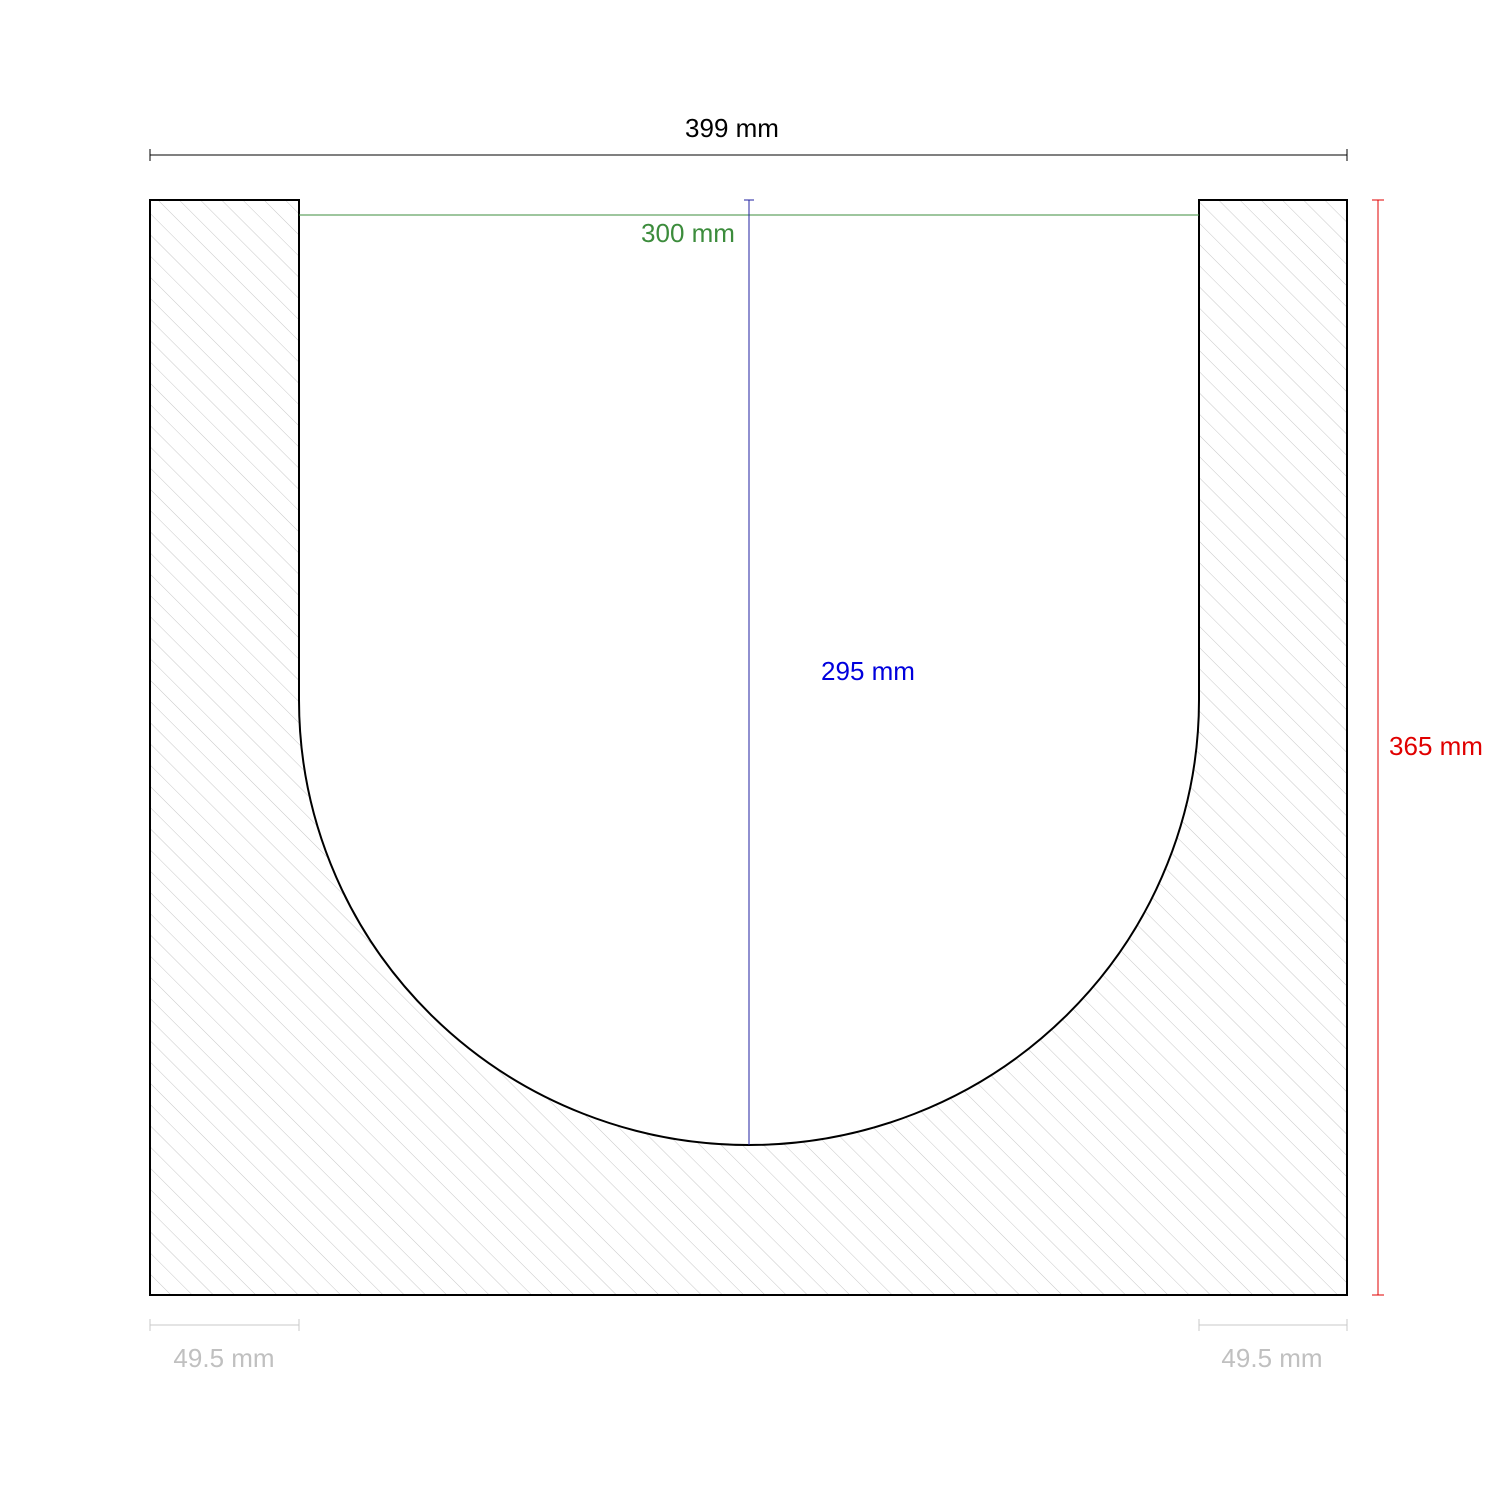 This screenshot has width=1497, height=1495. I want to click on width-label: 399 mm, so click(732, 128).